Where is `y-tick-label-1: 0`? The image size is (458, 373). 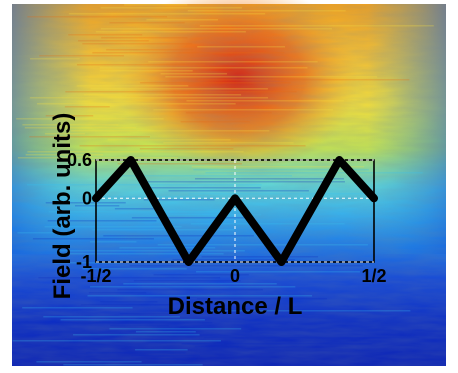 y-tick-label-1: 0 is located at coordinates (87, 198).